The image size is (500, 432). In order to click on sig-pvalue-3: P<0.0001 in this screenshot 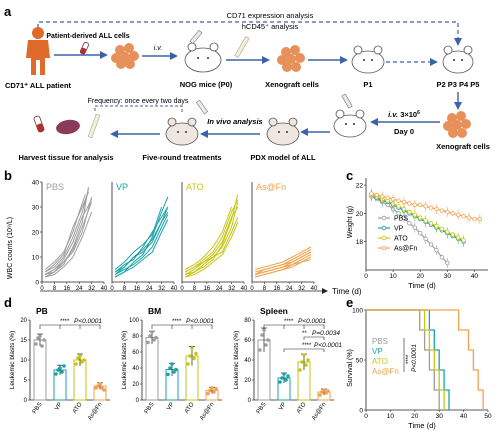, I will do `click(328, 345)`.